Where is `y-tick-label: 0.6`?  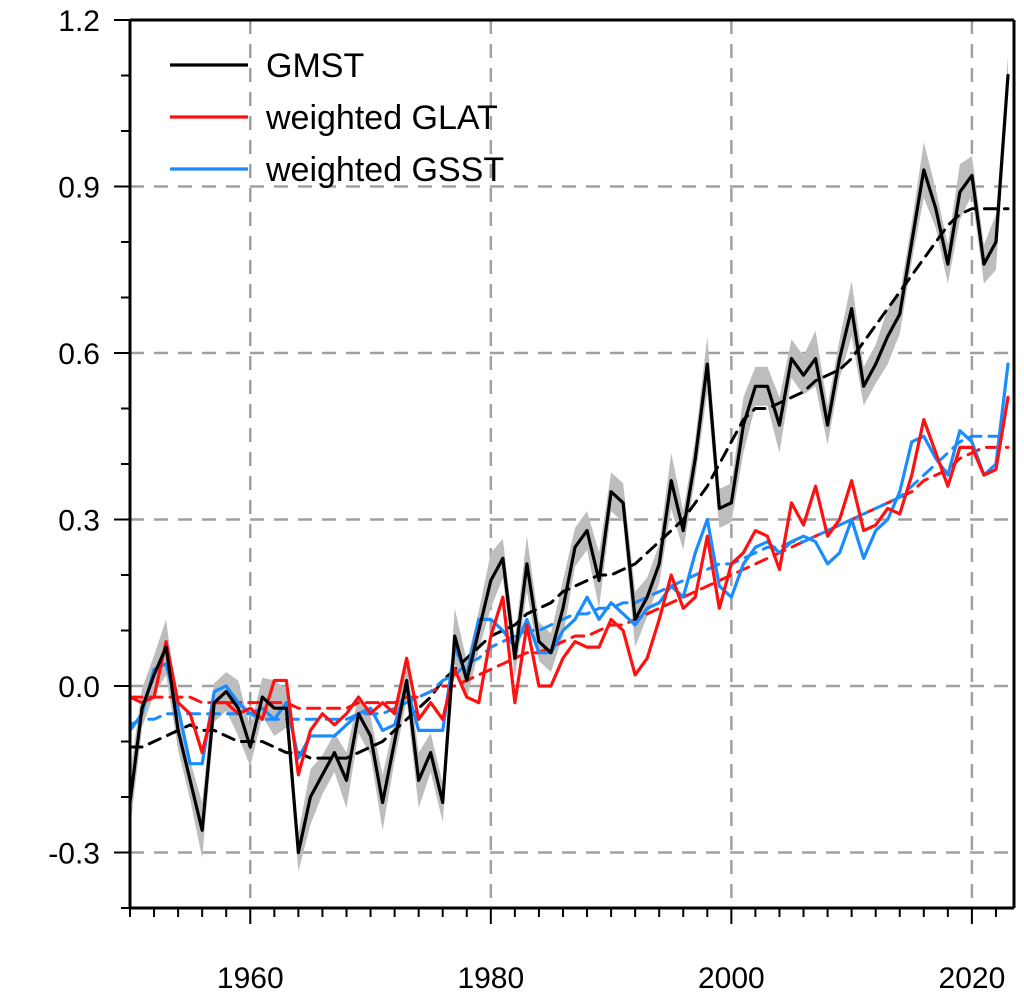
y-tick-label: 0.6 is located at coordinates (79, 354).